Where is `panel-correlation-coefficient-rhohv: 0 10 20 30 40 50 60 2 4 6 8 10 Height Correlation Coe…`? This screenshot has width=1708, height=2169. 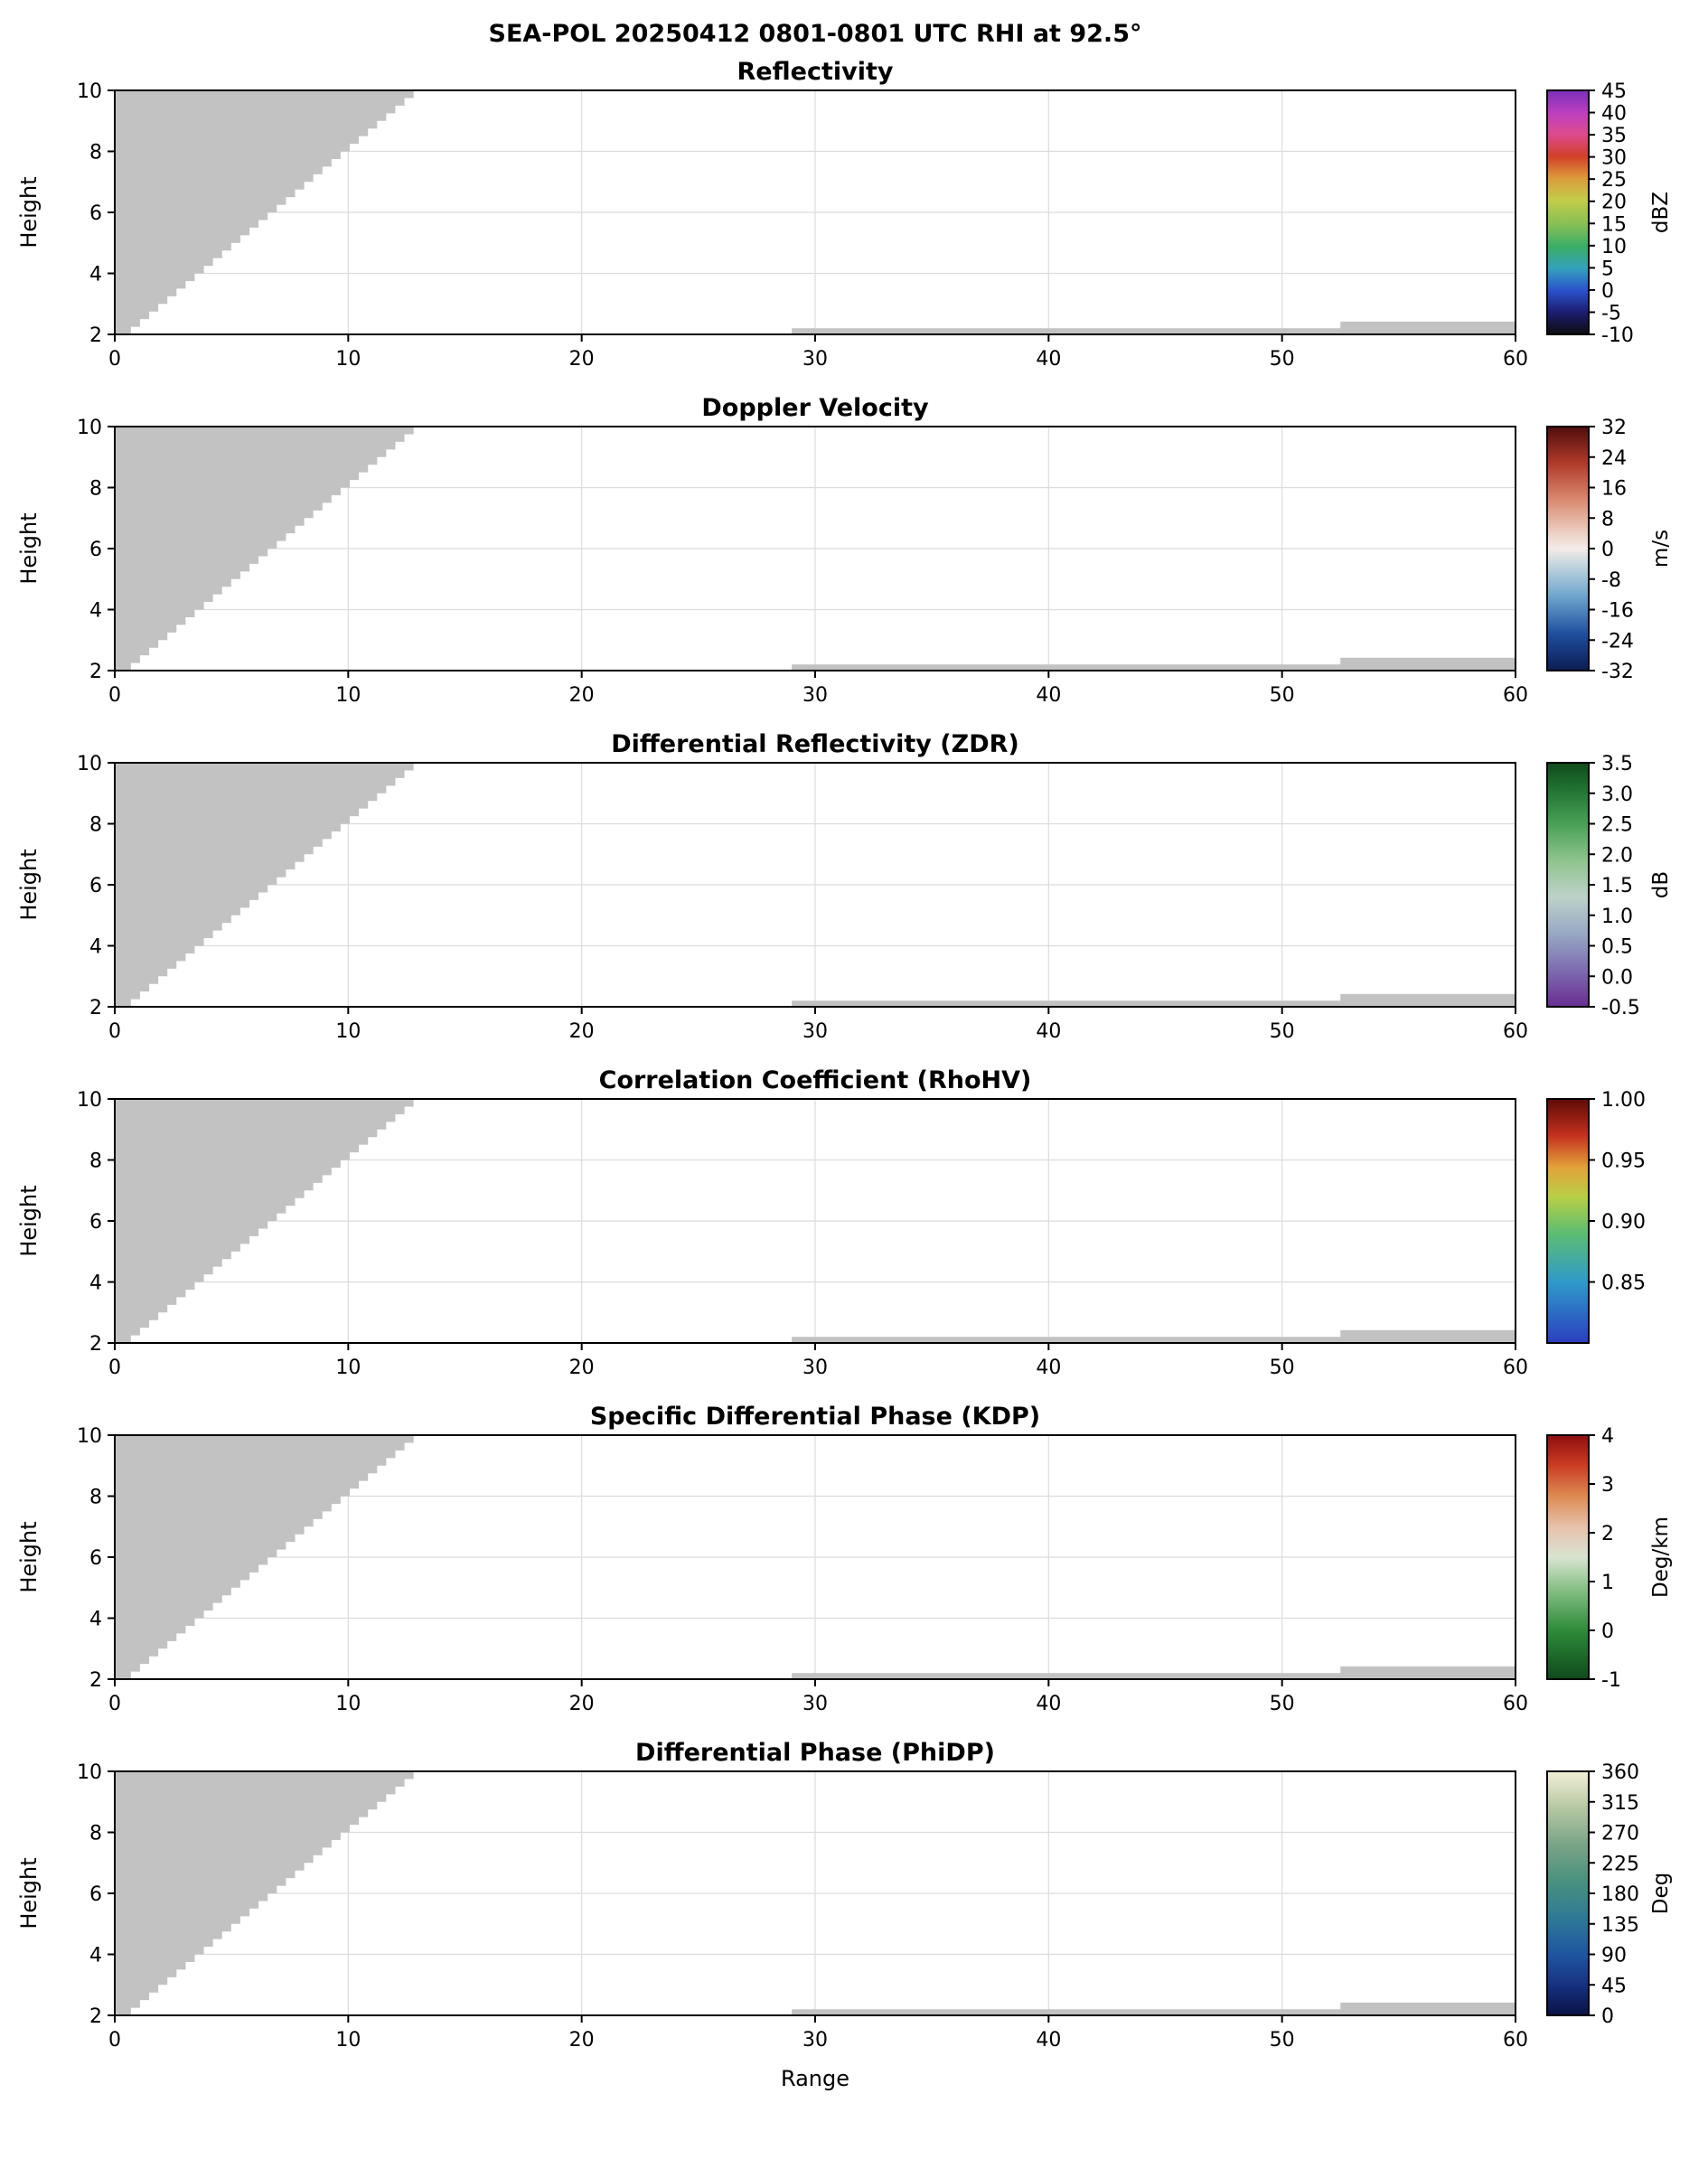 panel-correlation-coefficient-rhohv: 0 10 20 30 40 50 60 2 4 6 8 10 Height Correlation Coe… is located at coordinates (831, 1223).